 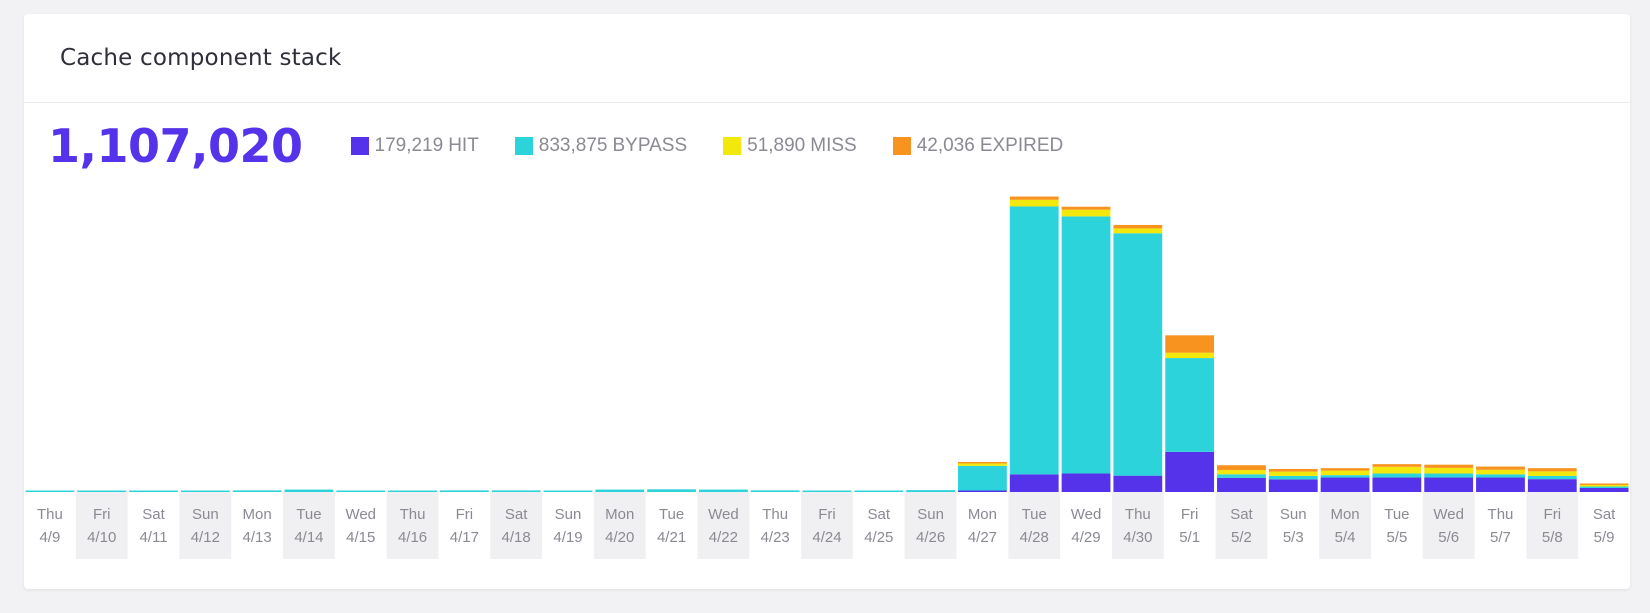 What do you see at coordinates (790, 146) in the screenshot?
I see `legend-item-miss: 51,890 MISS` at bounding box center [790, 146].